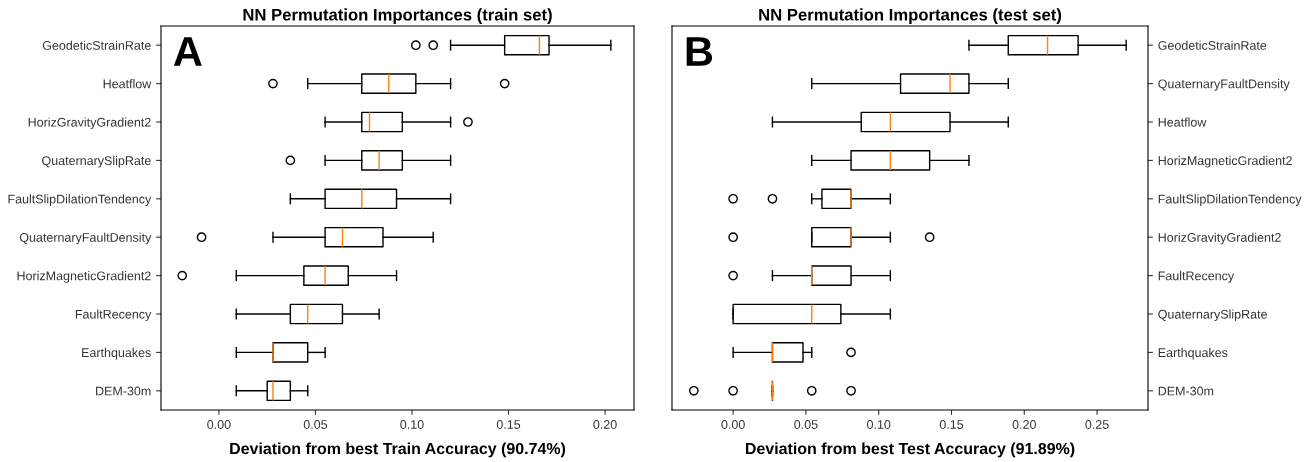 The height and width of the screenshot is (462, 1314). What do you see at coordinates (1097, 424) in the screenshot?
I see `x-tick-label: 0.25` at bounding box center [1097, 424].